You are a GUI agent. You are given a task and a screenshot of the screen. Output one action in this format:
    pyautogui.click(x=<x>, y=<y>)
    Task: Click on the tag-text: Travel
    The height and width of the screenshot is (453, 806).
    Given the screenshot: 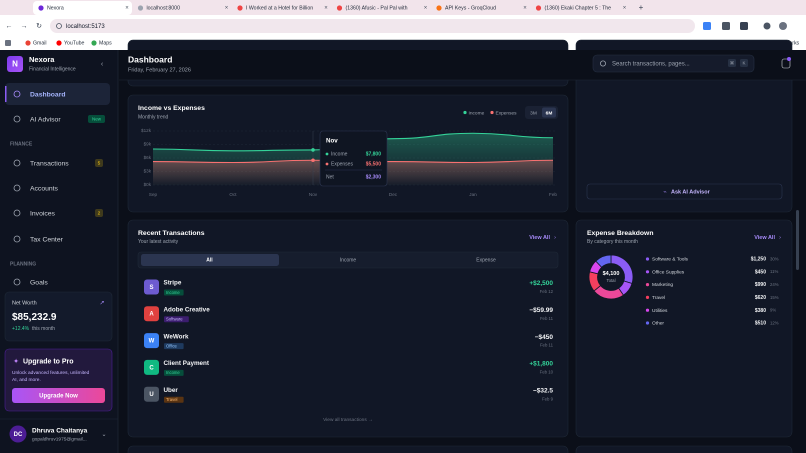 What is the action you would take?
    pyautogui.click(x=172, y=399)
    